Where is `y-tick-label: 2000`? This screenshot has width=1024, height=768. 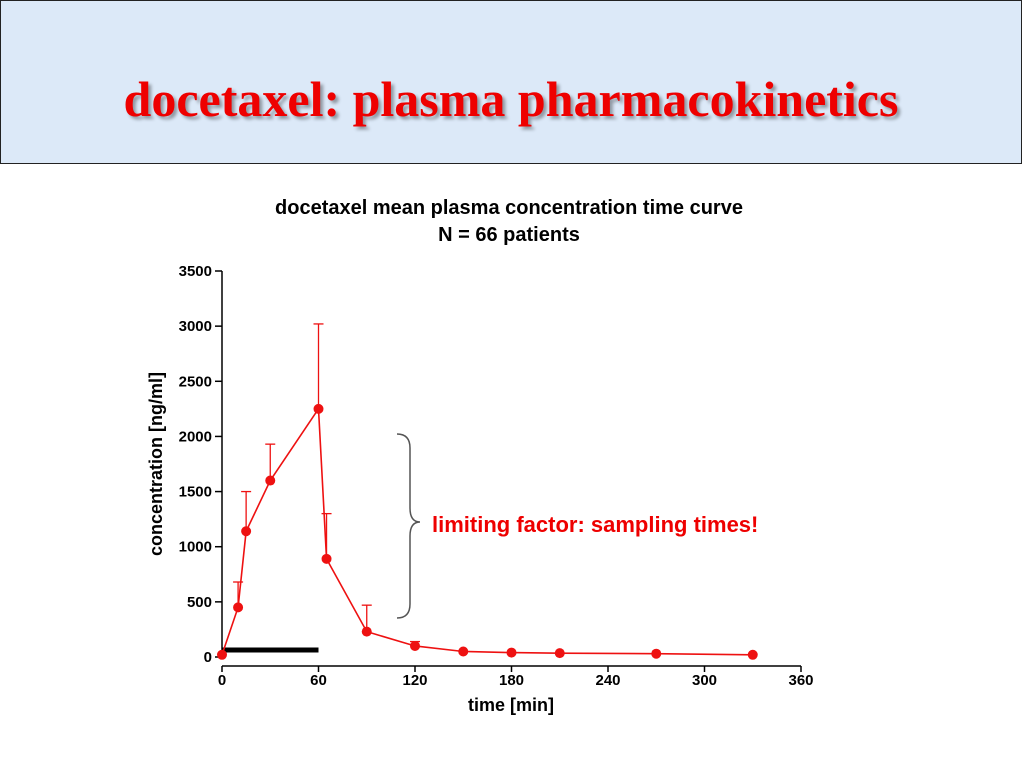 y-tick-label: 2000 is located at coordinates (195, 436).